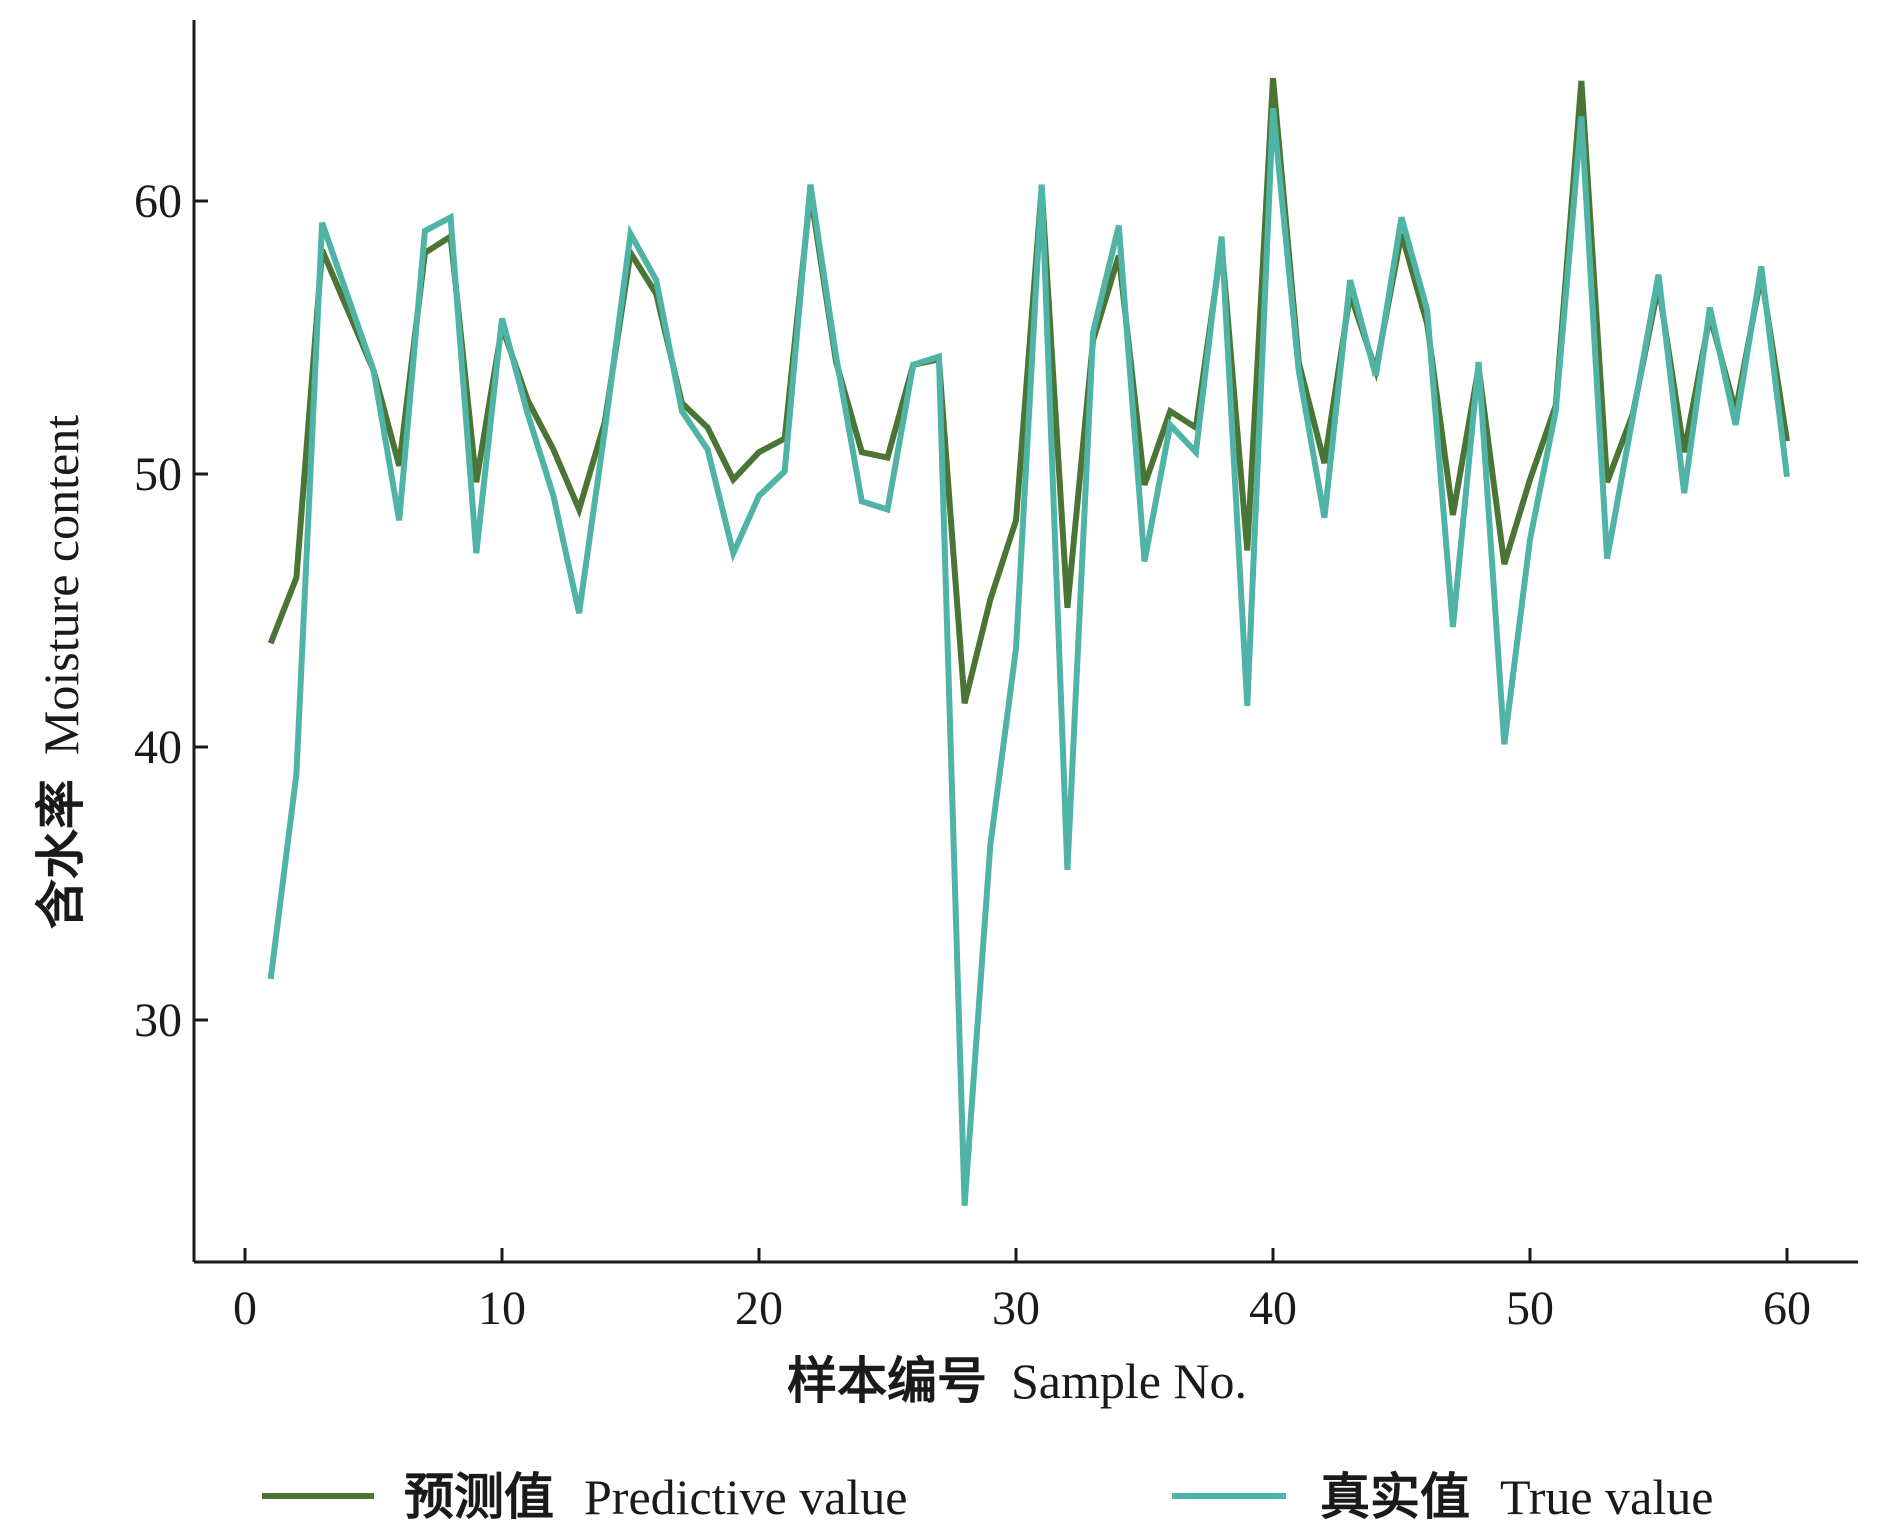 Image resolution: width=1890 pixels, height=1535 pixels. Describe the element at coordinates (1395, 1497) in the screenshot. I see `legend-label-true-zh: 真实值` at that location.